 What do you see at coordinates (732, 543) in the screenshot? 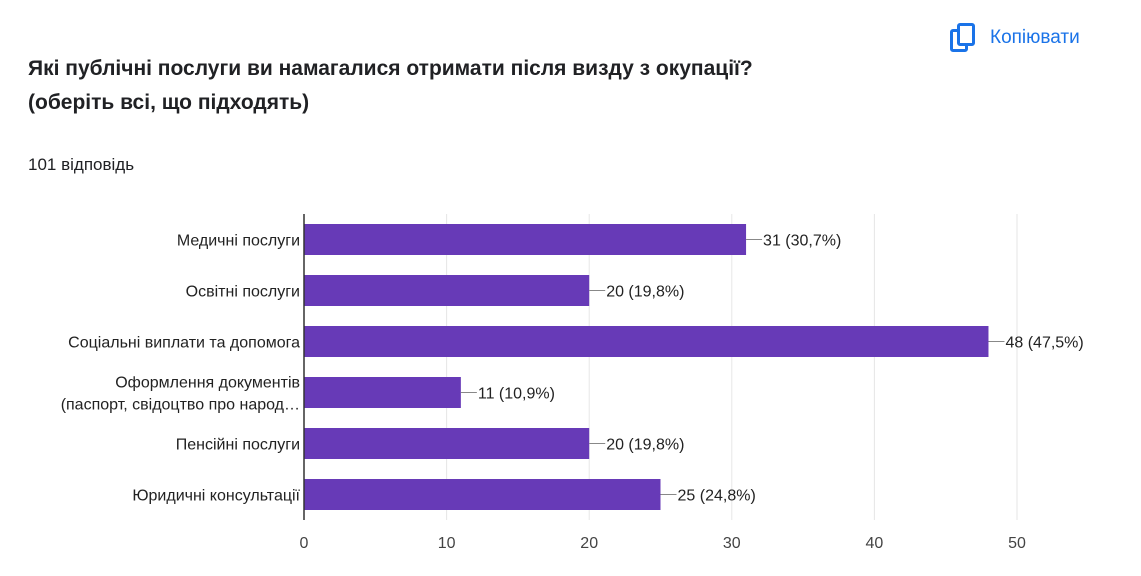
I see `x-tick-label: 30` at bounding box center [732, 543].